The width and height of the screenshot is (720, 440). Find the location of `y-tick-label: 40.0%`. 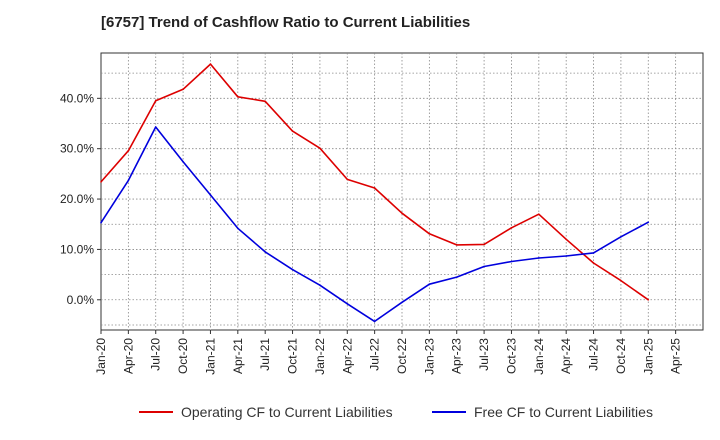

y-tick-label: 40.0% is located at coordinates (77, 98).